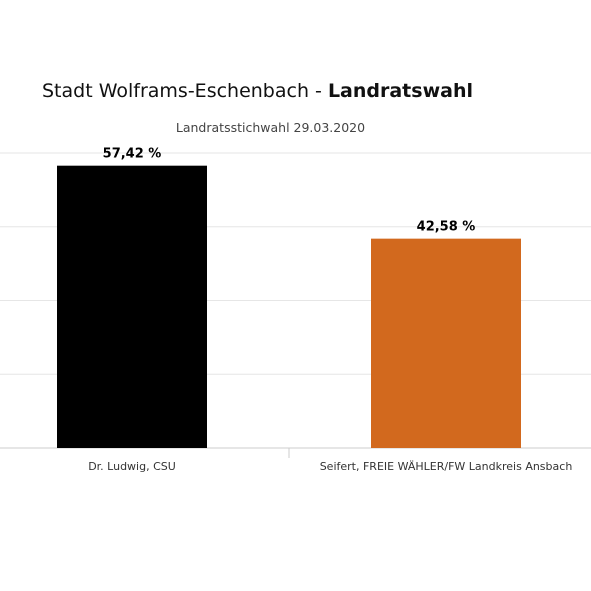 This screenshot has width=591, height=591. Describe the element at coordinates (400, 91) in the screenshot. I see `chart-title-bold: Landratswahl` at that location.